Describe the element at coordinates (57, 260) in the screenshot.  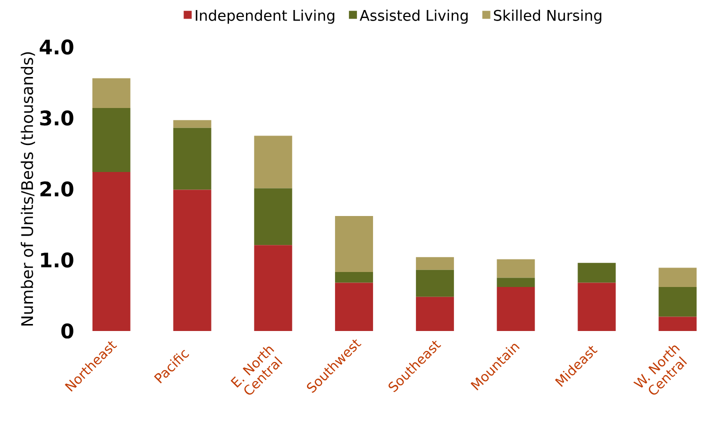
I see `y-tick-label: 1.0` at that location.